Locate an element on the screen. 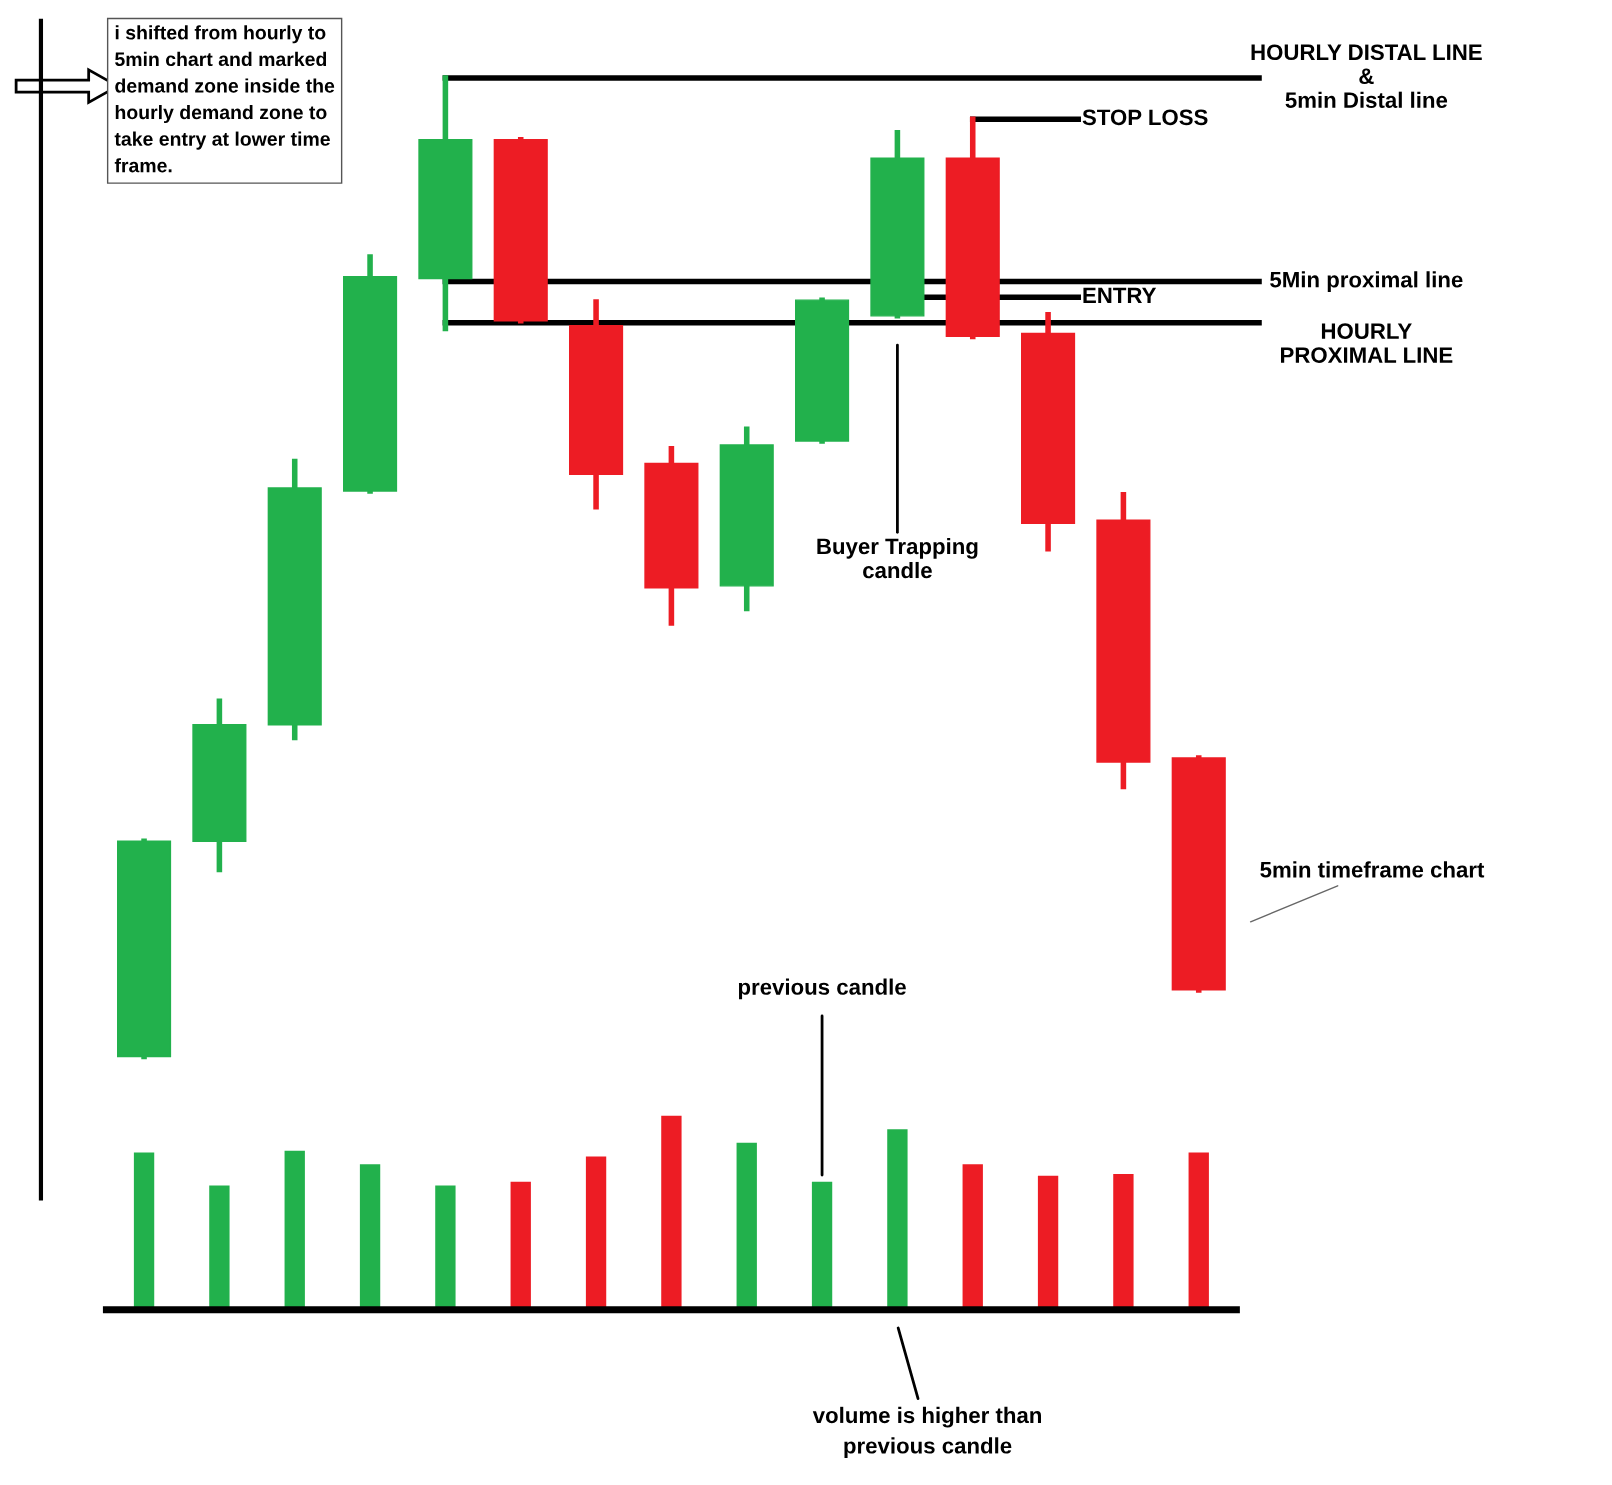 The image size is (1612, 1485). ref-line-label: STOP LOSS is located at coordinates (1145, 117).